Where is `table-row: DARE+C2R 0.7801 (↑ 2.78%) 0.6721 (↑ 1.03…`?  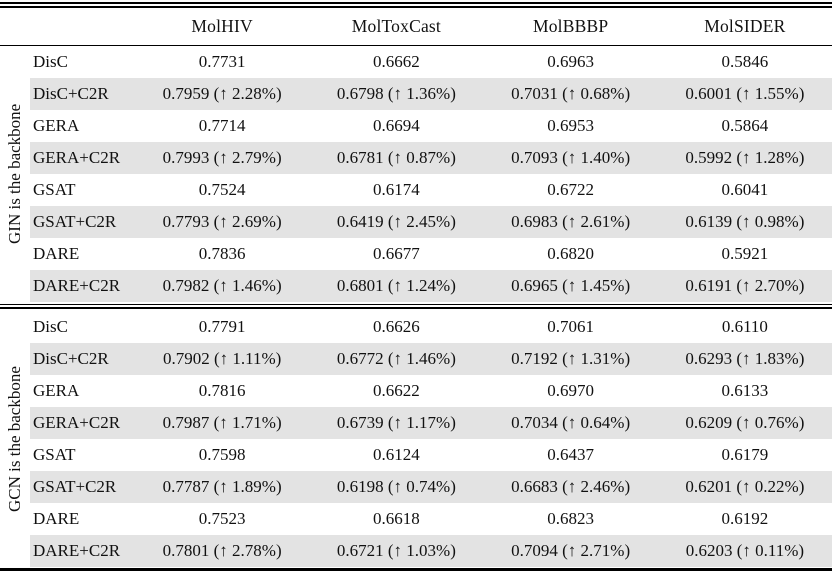 table-row: DARE+C2R 0.7801 (↑ 2.78%) 0.6721 (↑ 1.03… is located at coordinates (431, 550).